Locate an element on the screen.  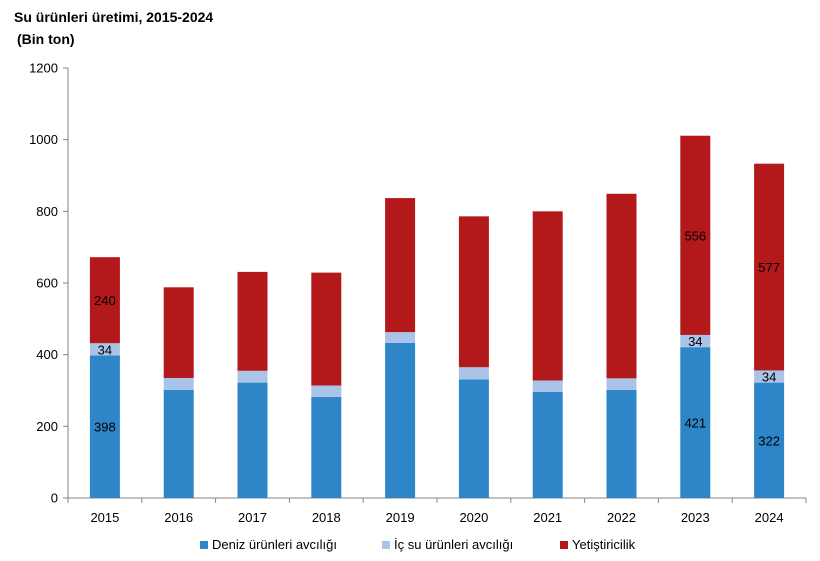
y-tick-label: 0 is located at coordinates (54, 498).